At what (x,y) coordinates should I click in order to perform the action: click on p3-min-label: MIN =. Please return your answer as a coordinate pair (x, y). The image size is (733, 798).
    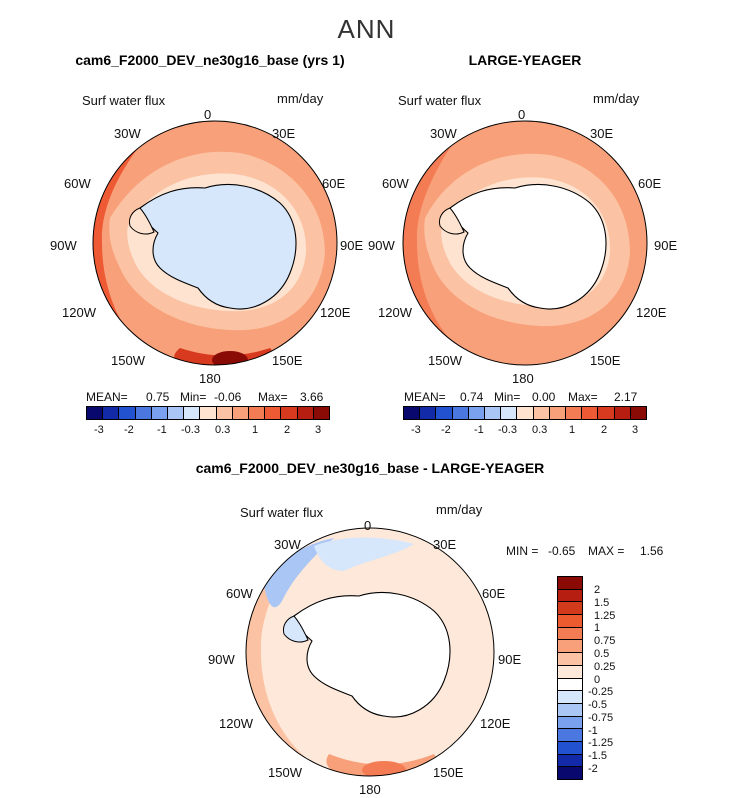
    Looking at the image, I should click on (522, 551).